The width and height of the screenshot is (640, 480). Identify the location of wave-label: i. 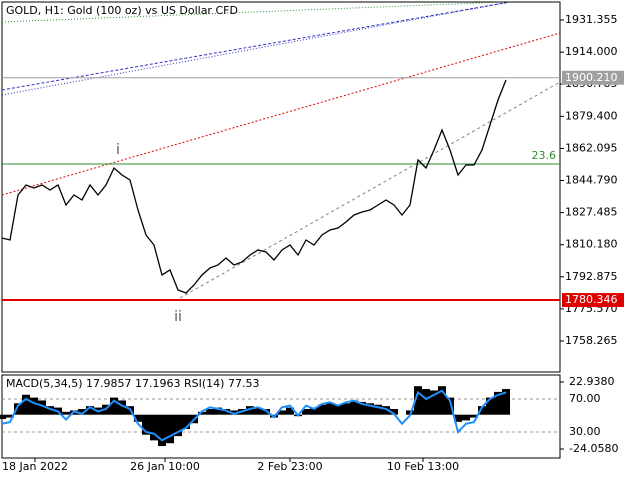
(118, 150).